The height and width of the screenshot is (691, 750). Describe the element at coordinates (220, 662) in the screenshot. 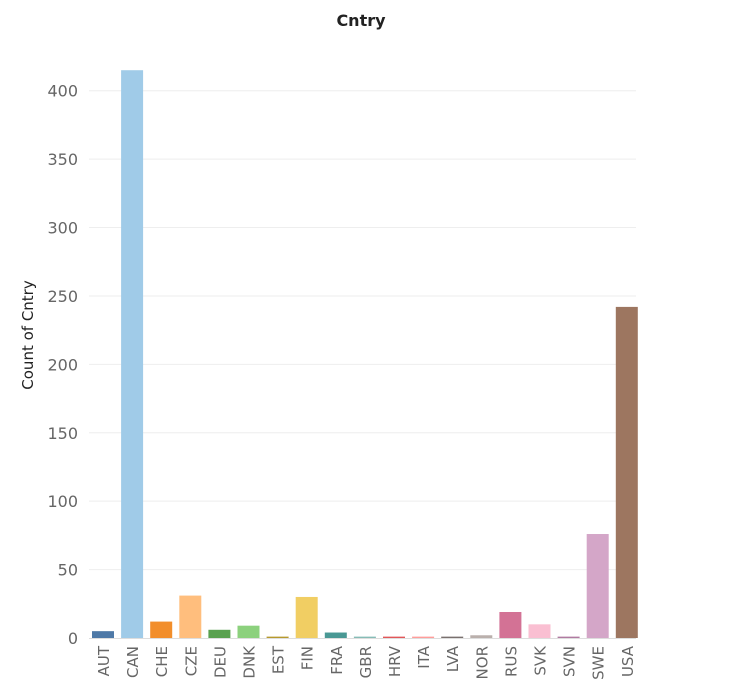

I see `x-tick-label-deu: DEU` at that location.